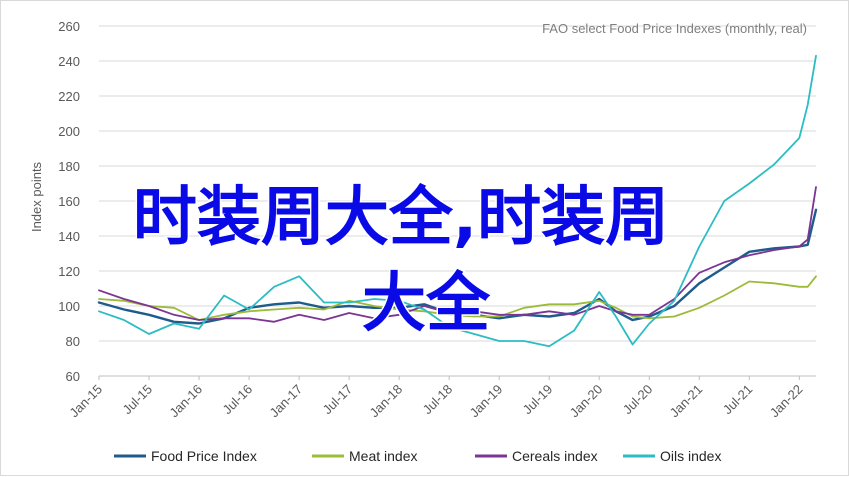 Image resolution: width=849 pixels, height=477 pixels. I want to click on y-tick-label: 120, so click(69, 271).